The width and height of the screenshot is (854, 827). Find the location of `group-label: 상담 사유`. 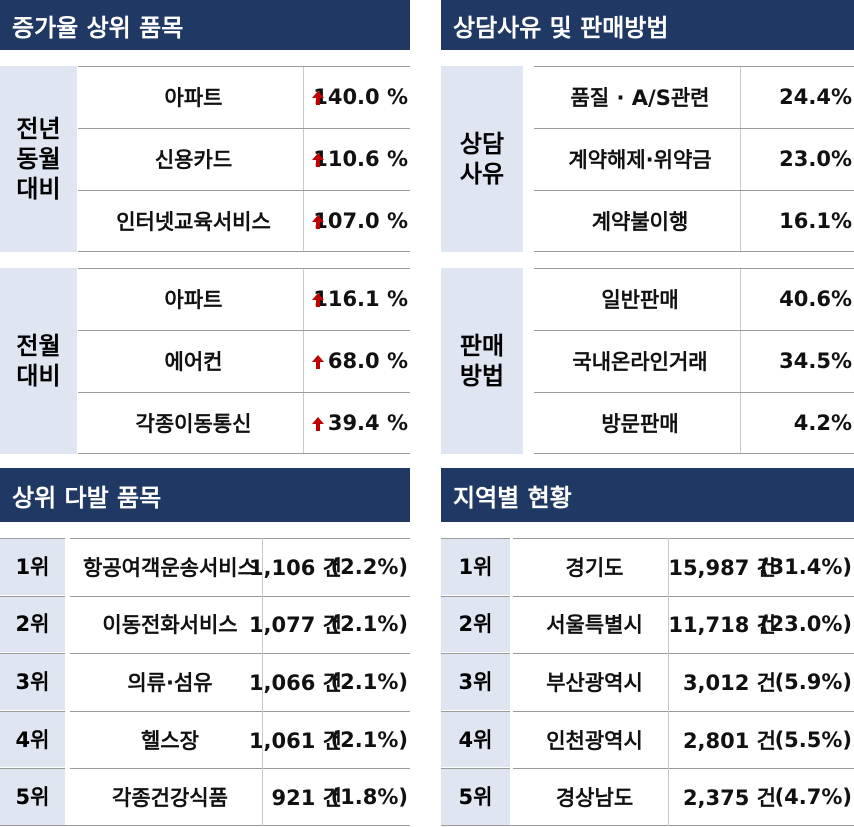

group-label: 상담 사유 is located at coordinates (482, 159).